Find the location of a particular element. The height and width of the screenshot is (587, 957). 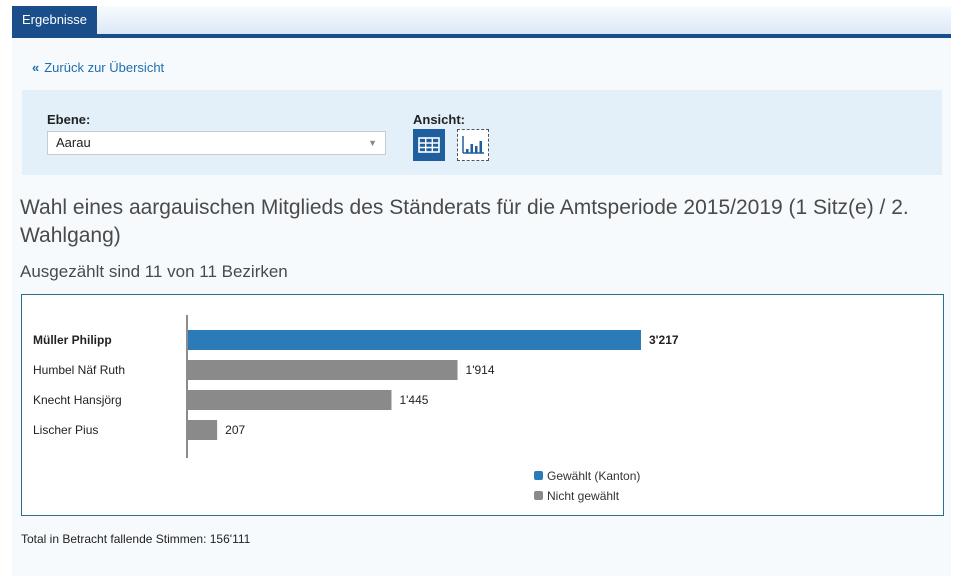

back-link: « Zurück zur Übersicht is located at coordinates (98, 67).